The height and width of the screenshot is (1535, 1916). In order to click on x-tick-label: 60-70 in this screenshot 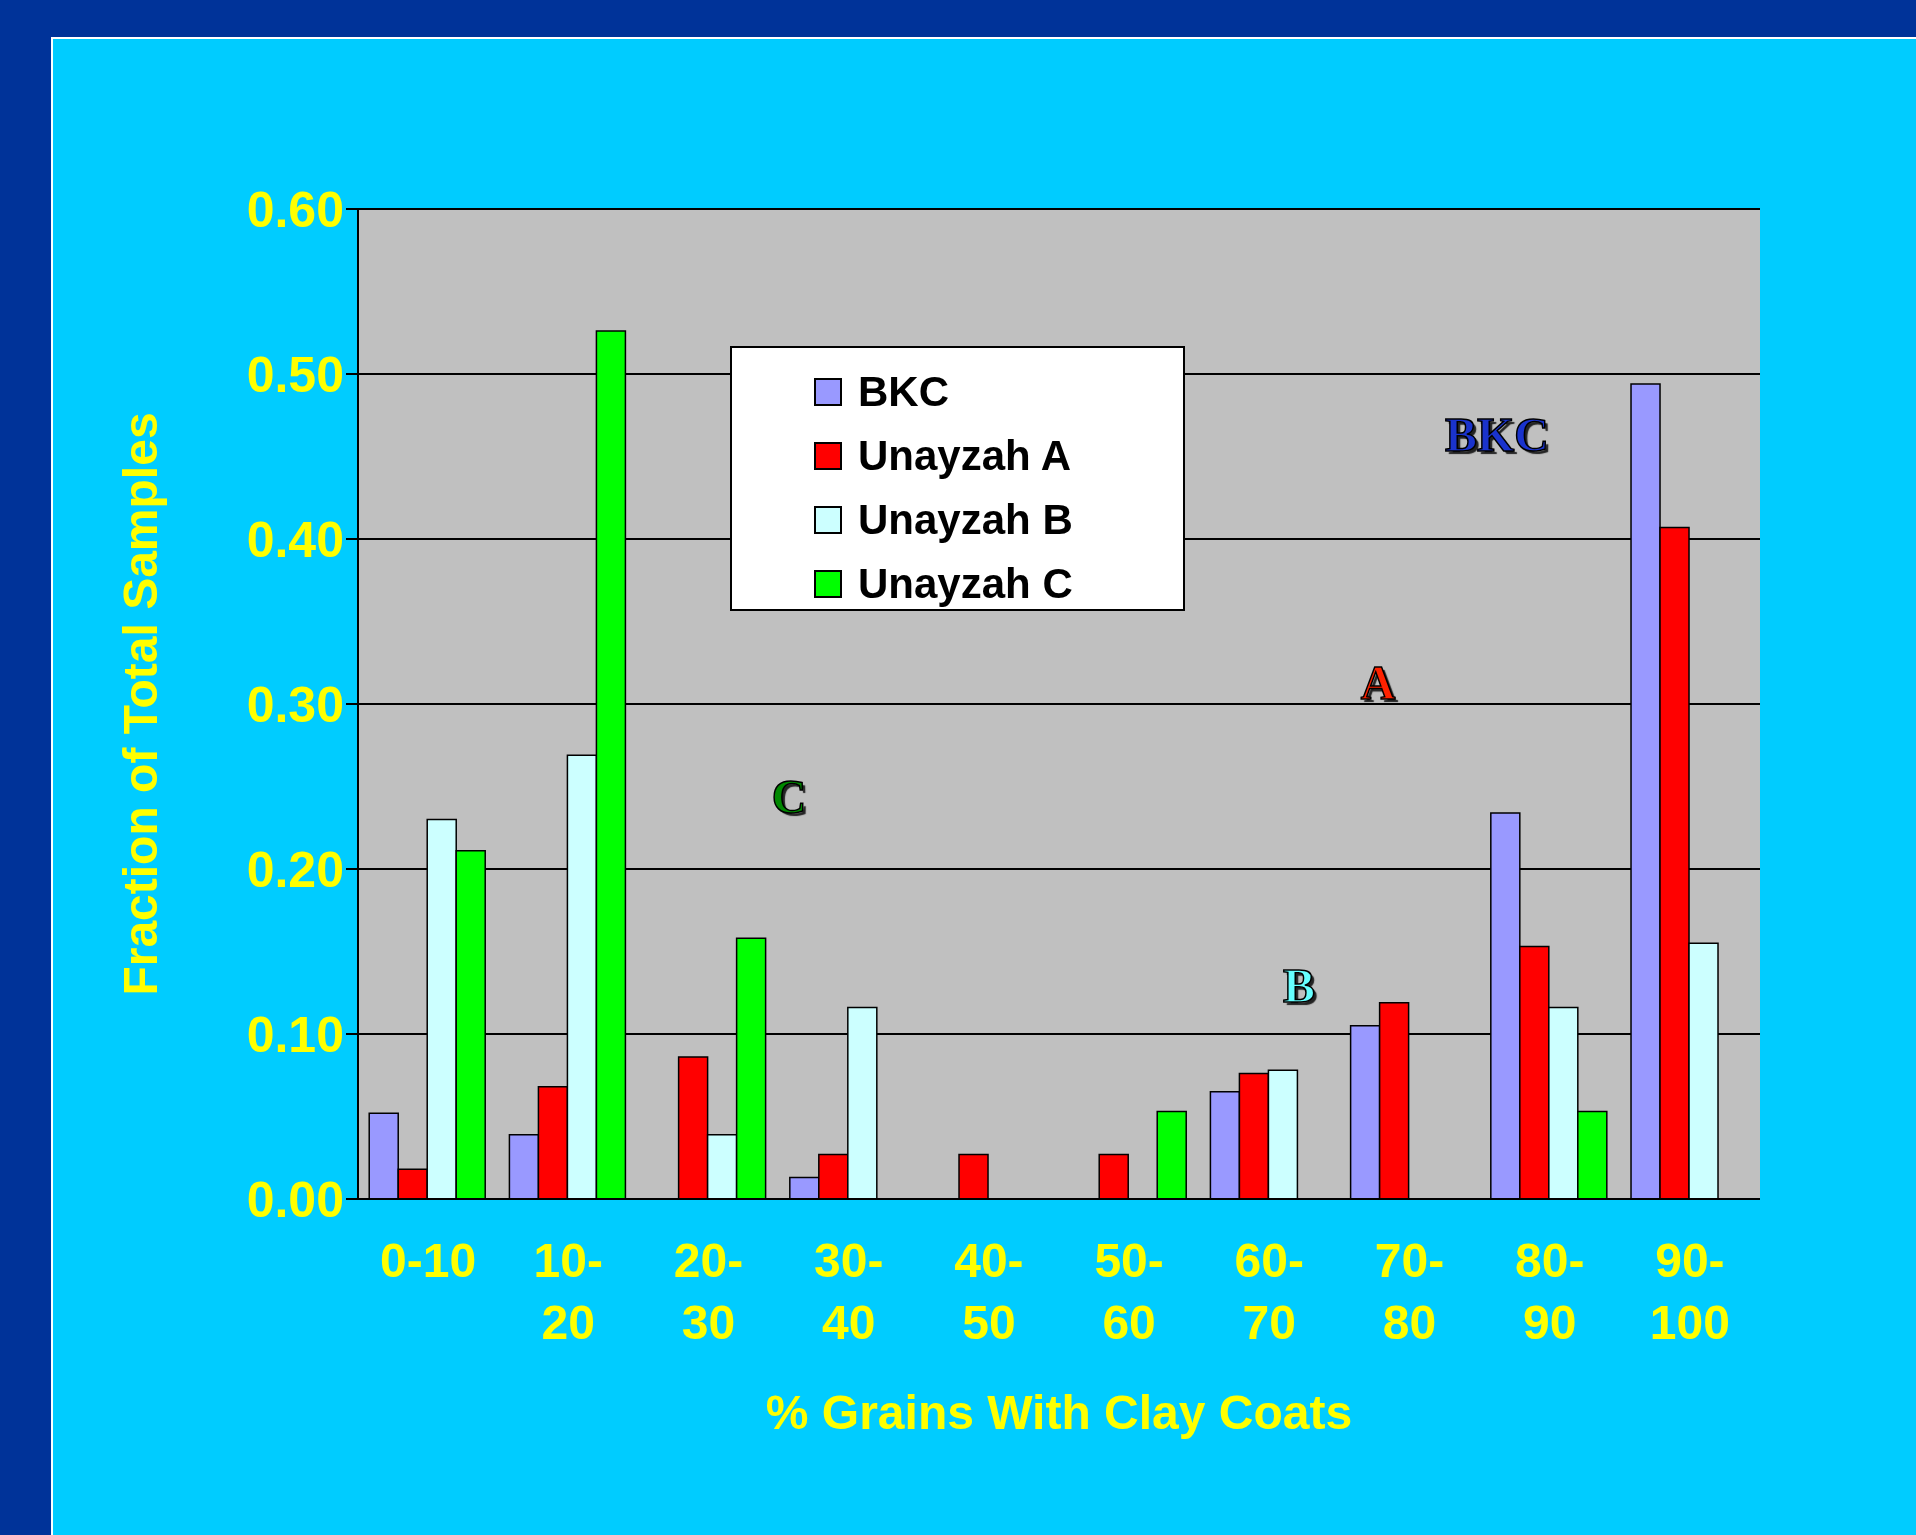, I will do `click(1269, 1291)`.